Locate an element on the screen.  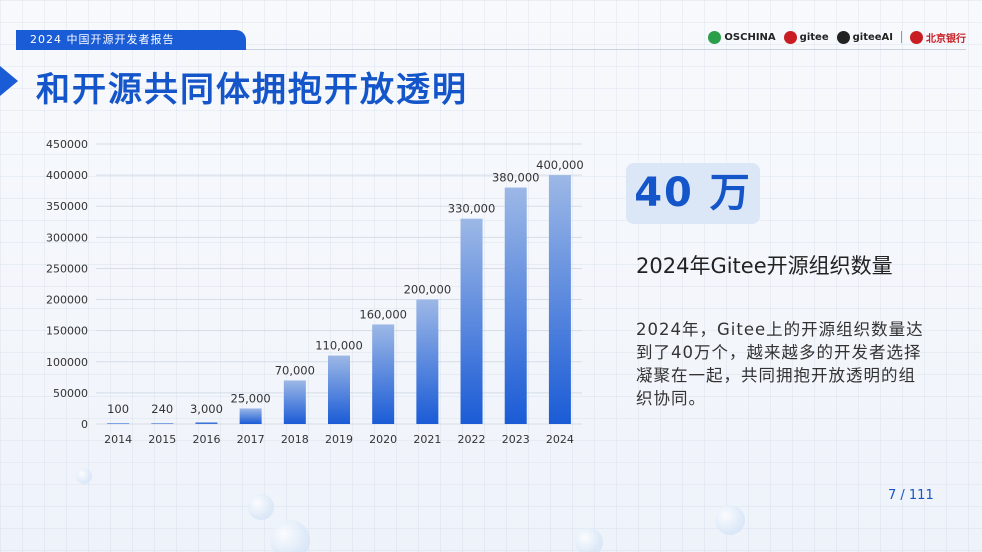
logo-text-bank: 北京银行 is located at coordinates (946, 39).